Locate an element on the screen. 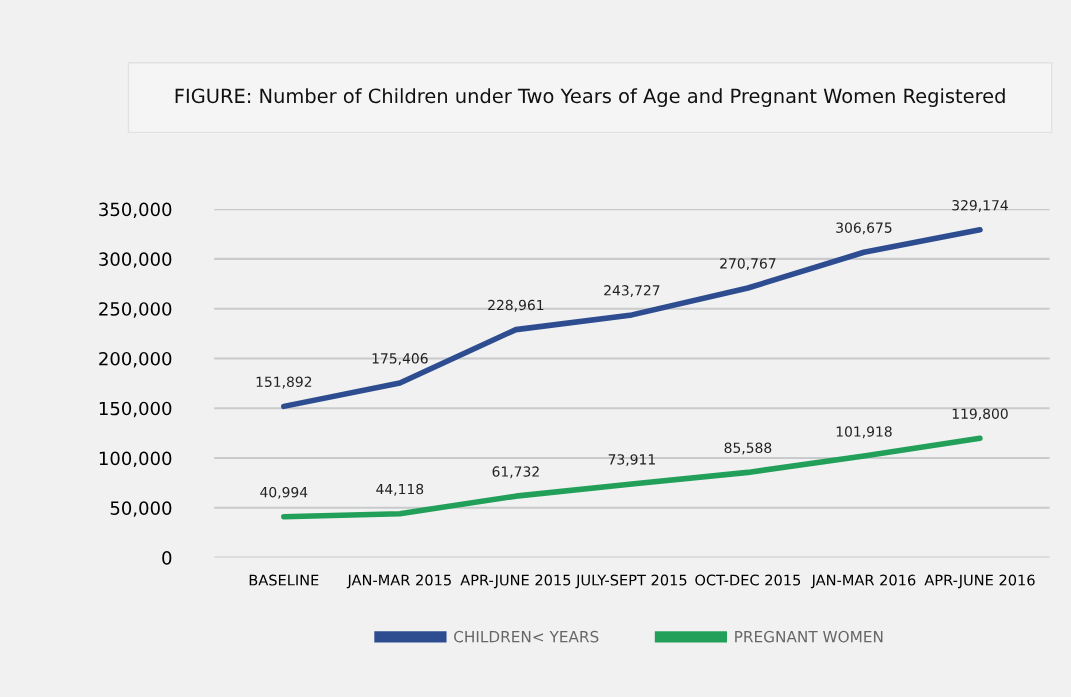  data-label: 270,767 is located at coordinates (748, 264).